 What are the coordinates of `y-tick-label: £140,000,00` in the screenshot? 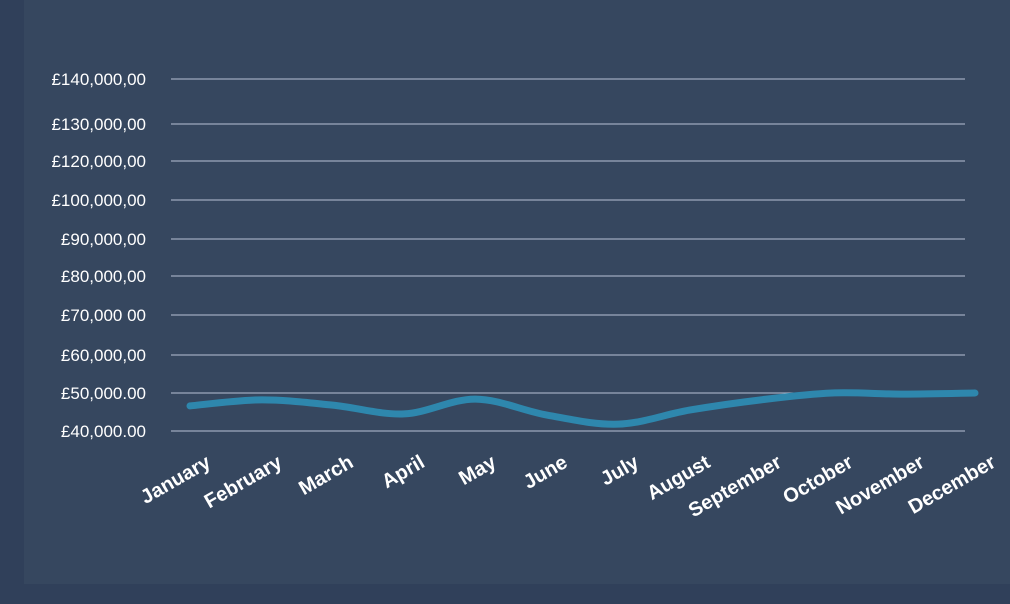 It's located at (98, 79).